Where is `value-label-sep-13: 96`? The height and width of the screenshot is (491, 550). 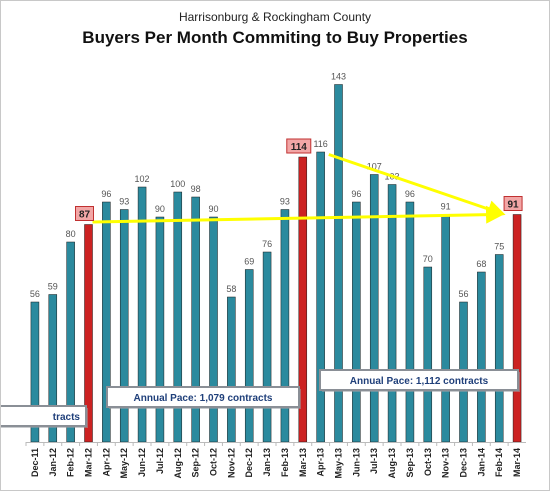 value-label-sep-13: 96 is located at coordinates (410, 194).